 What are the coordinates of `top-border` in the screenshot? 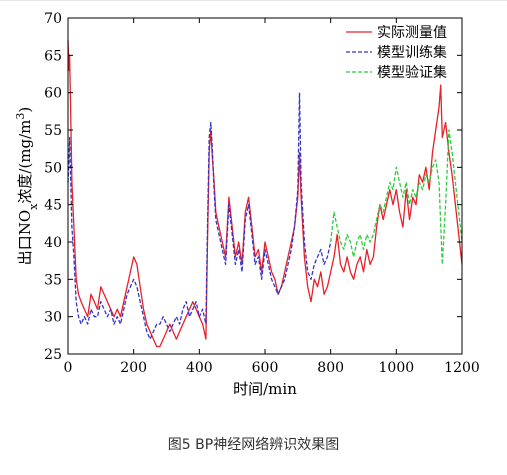 It's located at (253, 0).